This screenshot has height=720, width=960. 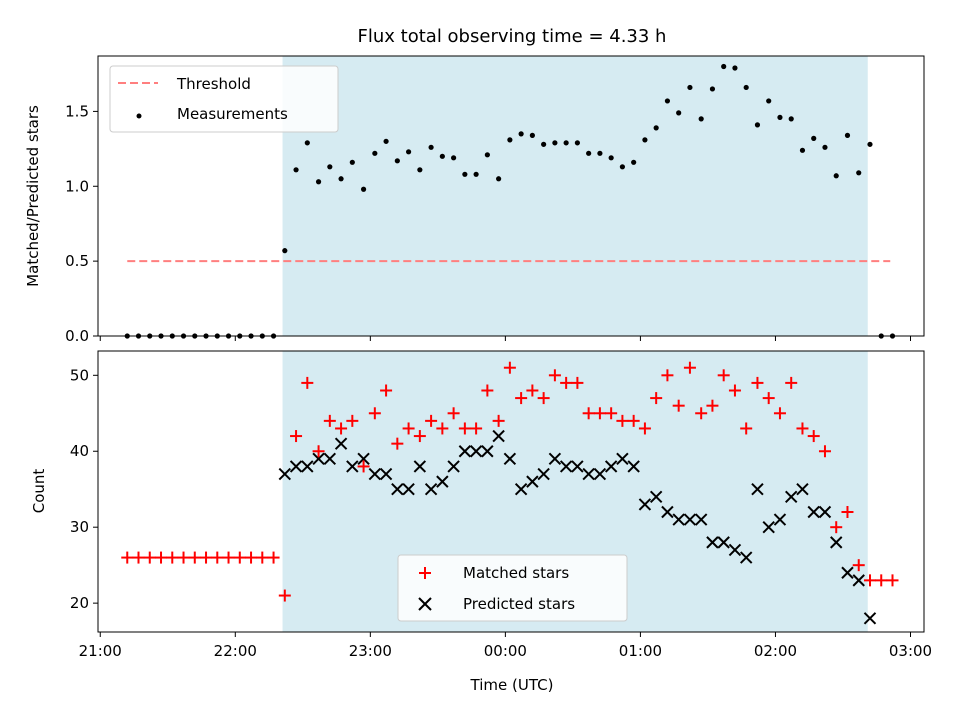 I want to click on bottom-legend: Matched stars Predicted stars, so click(x=512, y=588).